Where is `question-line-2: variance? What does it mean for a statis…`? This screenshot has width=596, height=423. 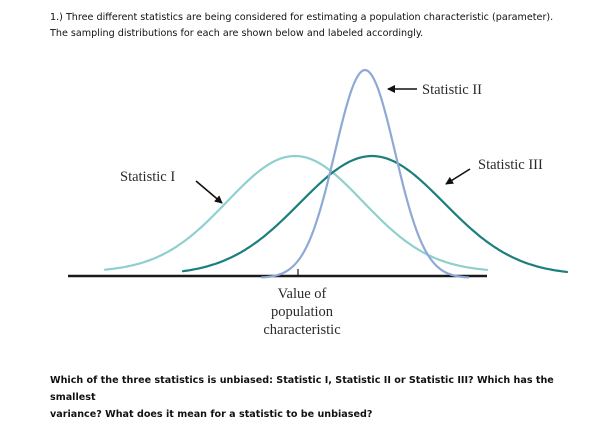 question-line-2: variance? What does it mean for a statis… is located at coordinates (211, 414).